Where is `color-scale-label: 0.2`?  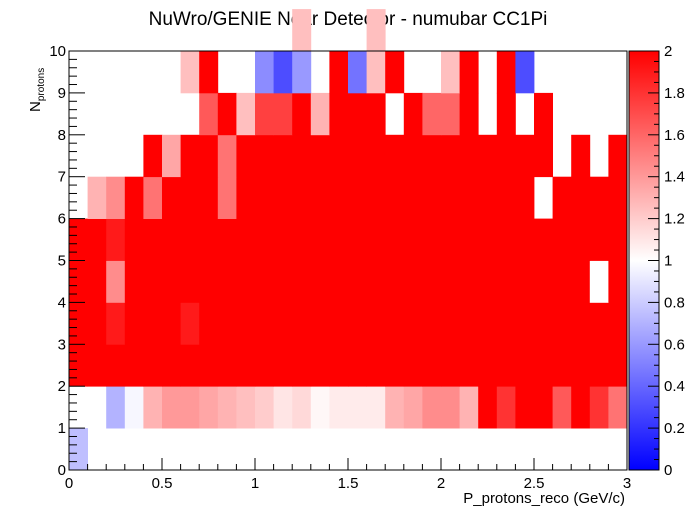 color-scale-label: 0.2 is located at coordinates (674, 428).